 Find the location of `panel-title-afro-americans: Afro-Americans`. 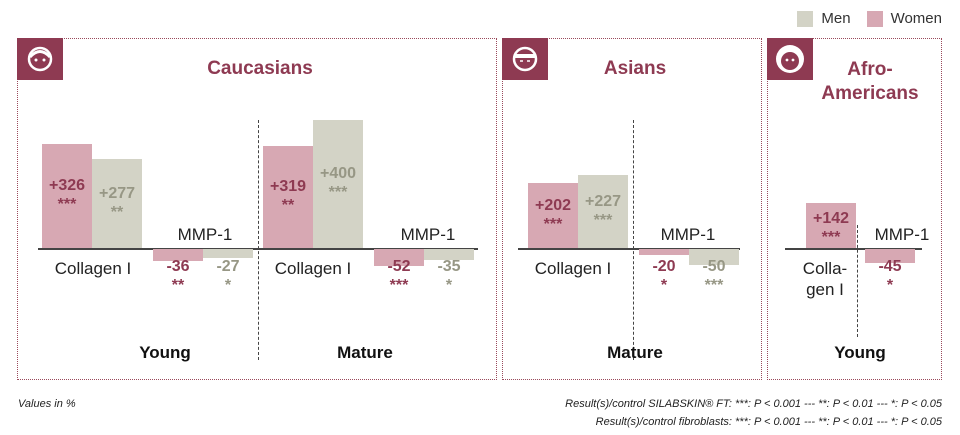

panel-title-afro-americans: Afro-Americans is located at coordinates (870, 81).